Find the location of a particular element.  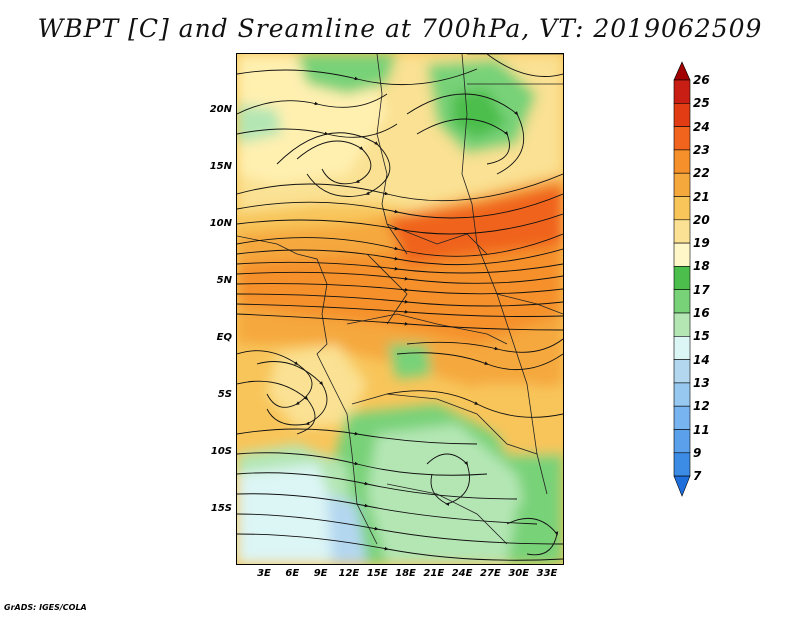

colorbar is located at coordinates (682, 279).